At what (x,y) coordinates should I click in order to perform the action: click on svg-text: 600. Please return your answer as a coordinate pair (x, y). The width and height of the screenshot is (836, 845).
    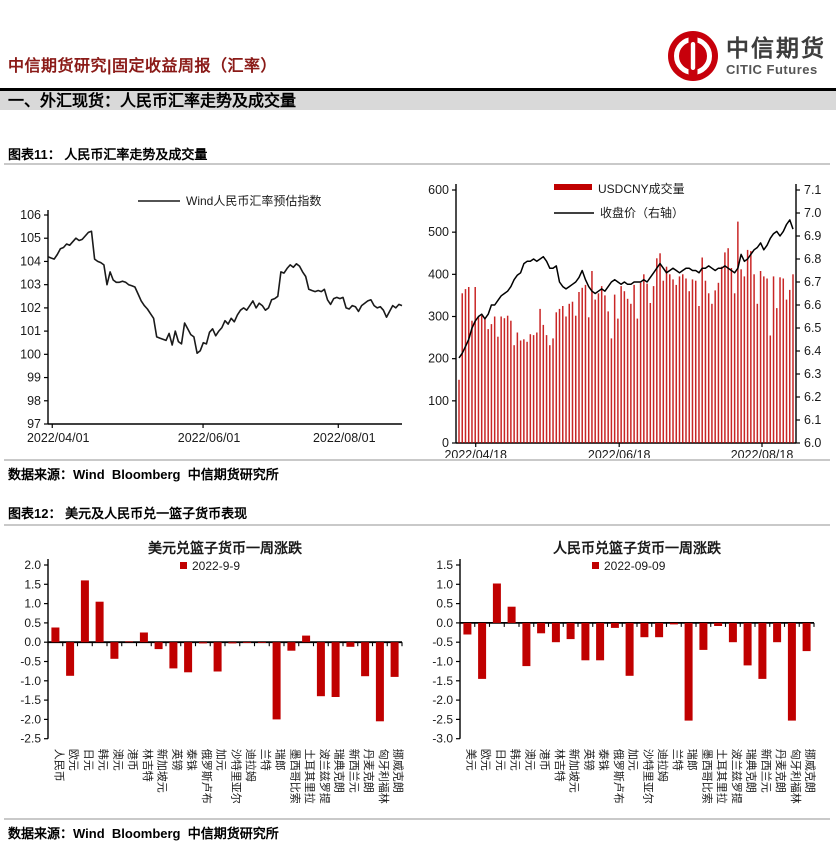
    Looking at the image, I should click on (438, 190).